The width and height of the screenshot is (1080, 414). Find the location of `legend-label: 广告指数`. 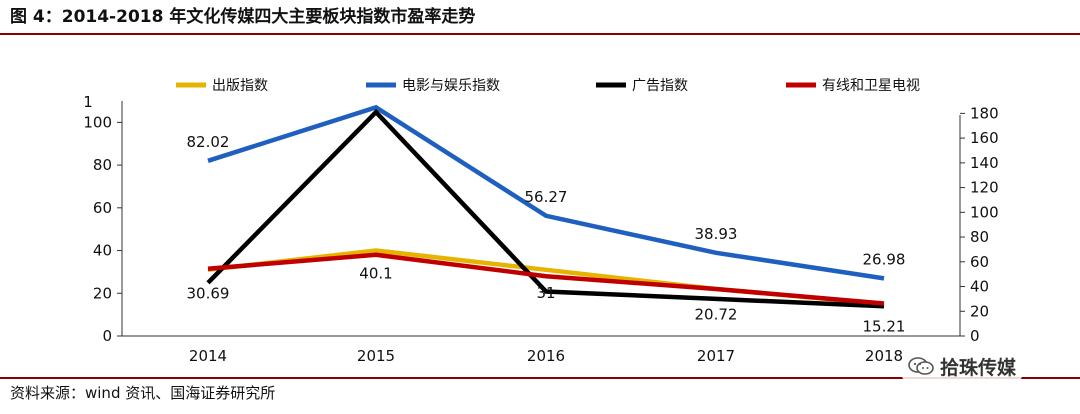

legend-label: 广告指数 is located at coordinates (660, 86).